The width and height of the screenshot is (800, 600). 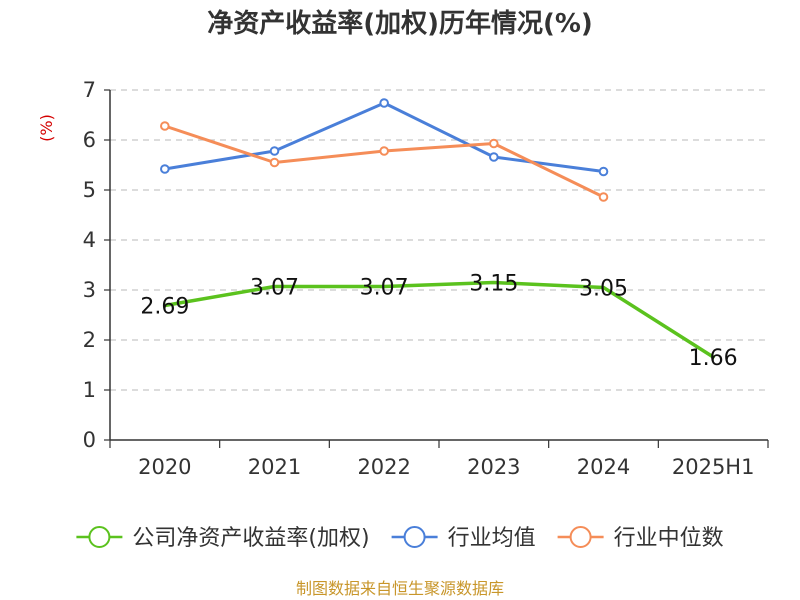 I want to click on chart-title: 净资产收益率(加权)历年情况(%), so click(x=400, y=23).